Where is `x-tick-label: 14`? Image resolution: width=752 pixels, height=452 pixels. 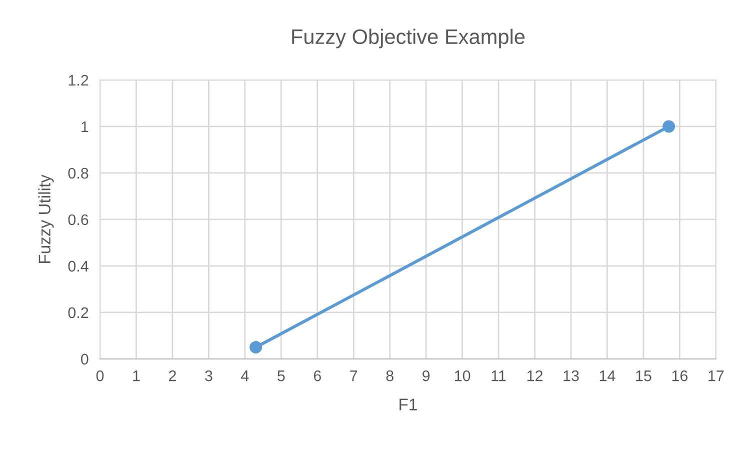 x-tick-label: 14 is located at coordinates (608, 376).